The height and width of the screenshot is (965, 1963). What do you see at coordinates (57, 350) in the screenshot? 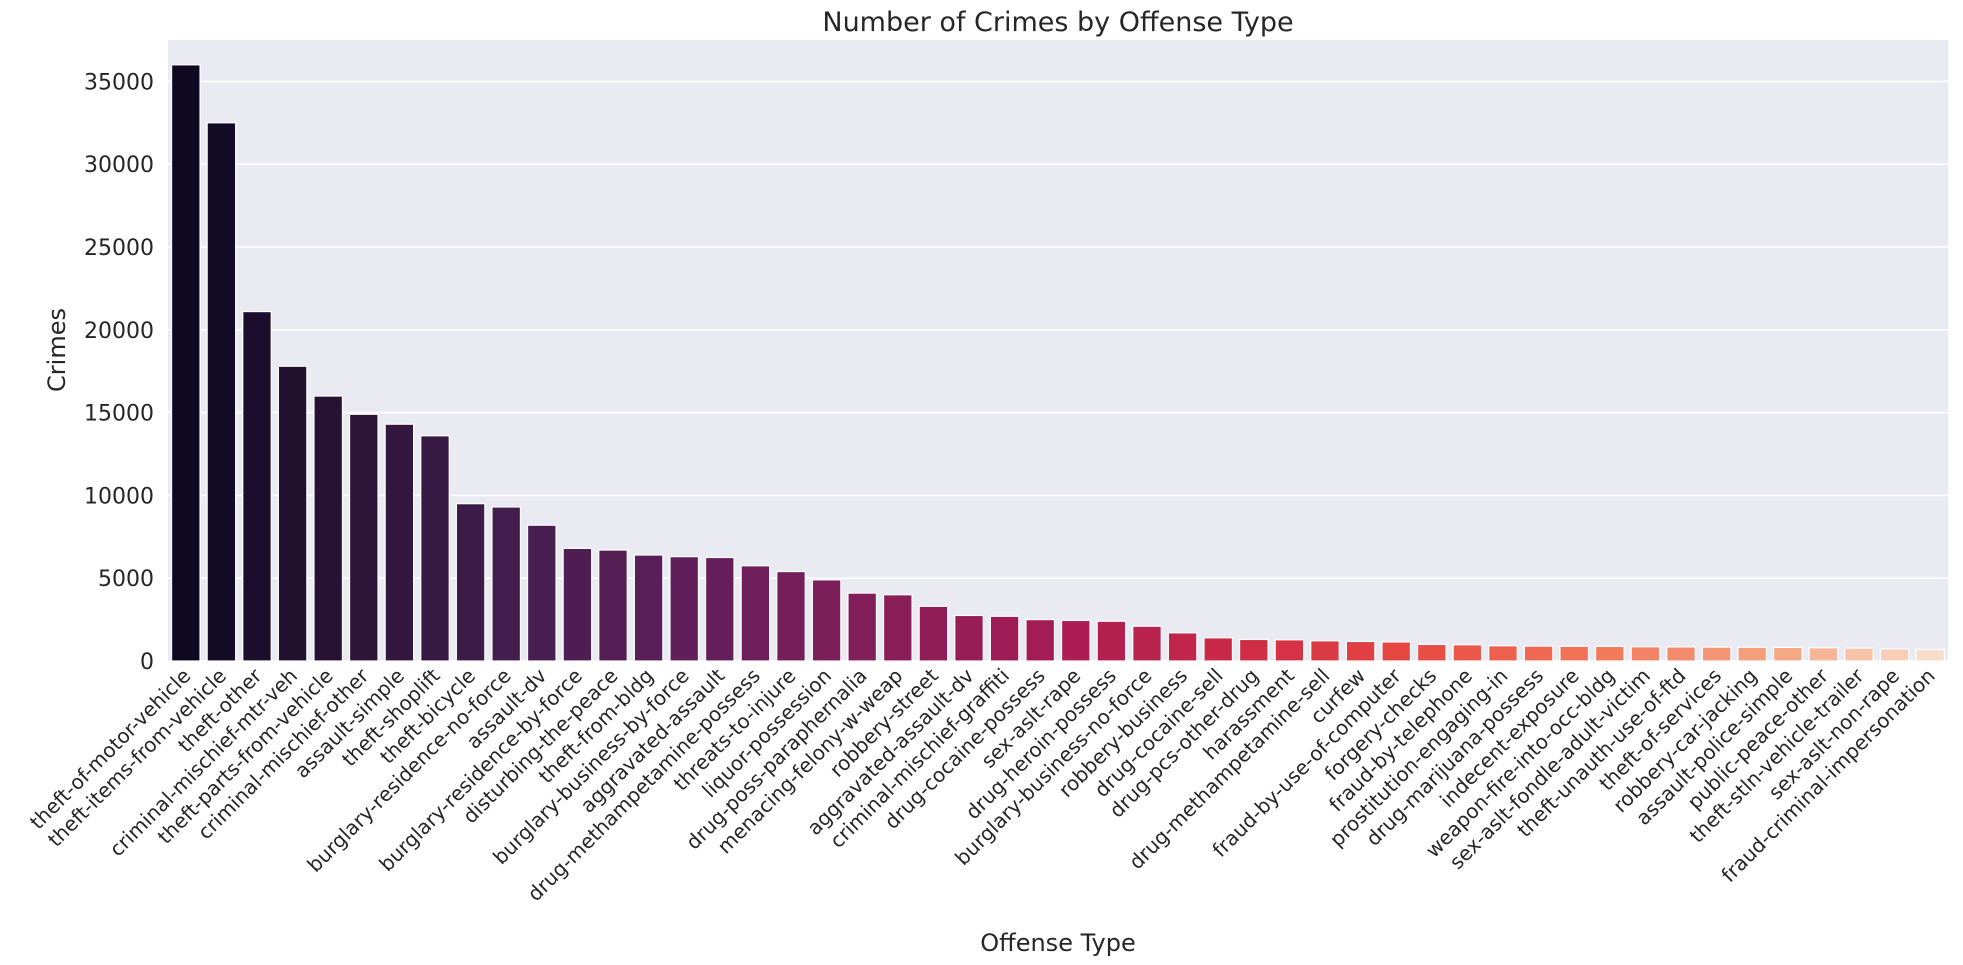
I see `y-axis-title: Crimes` at bounding box center [57, 350].